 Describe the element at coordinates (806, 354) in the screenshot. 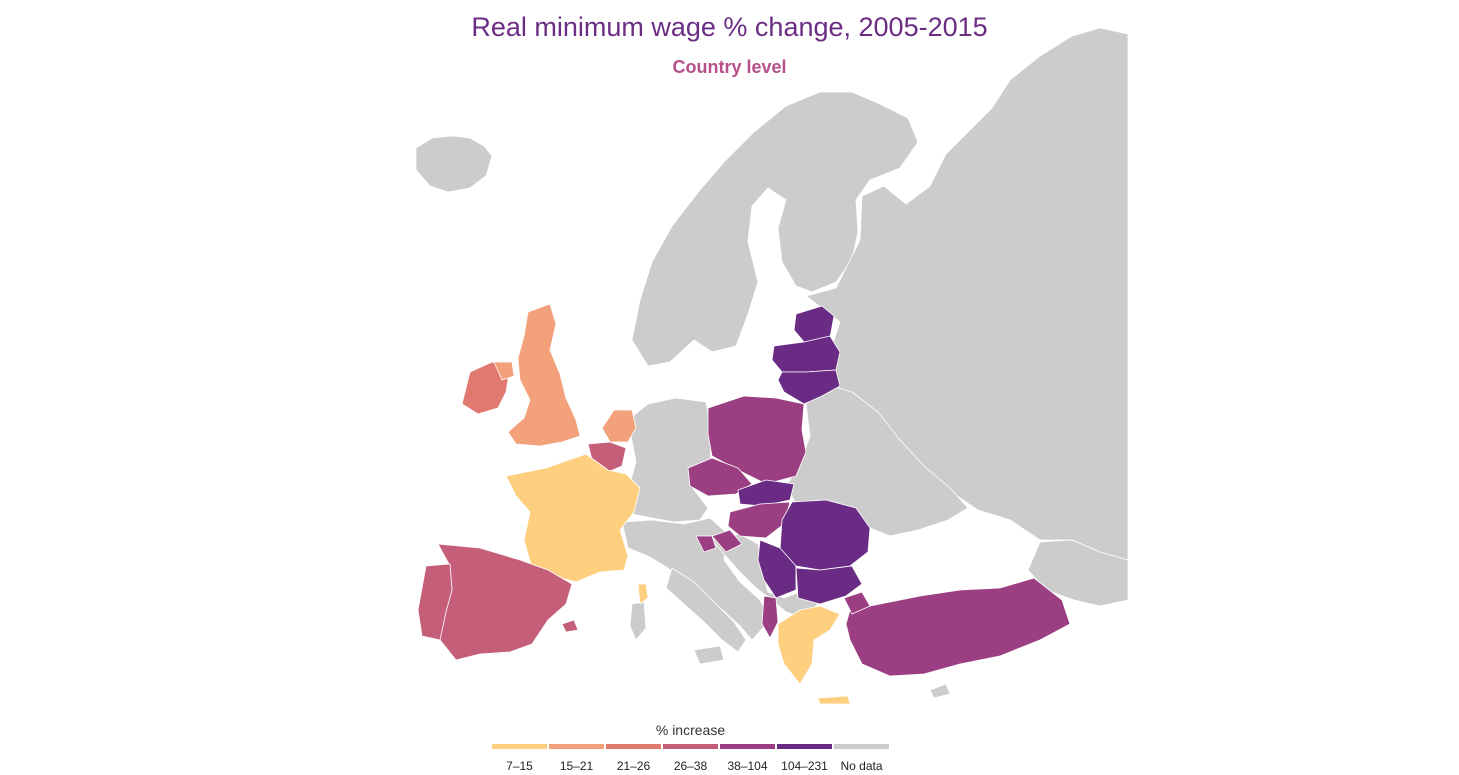

I see `country-latvia` at that location.